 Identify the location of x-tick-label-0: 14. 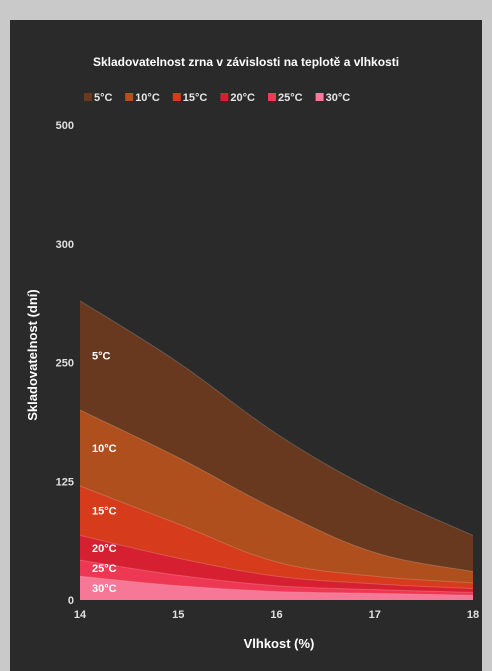
(80, 615).